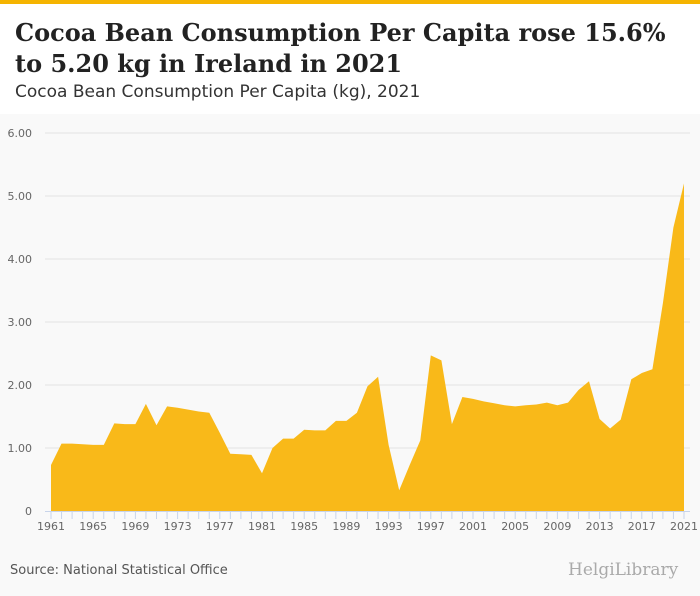 The width and height of the screenshot is (700, 596). Describe the element at coordinates (600, 526) in the screenshot. I see `x-tick-label: 2013` at that location.